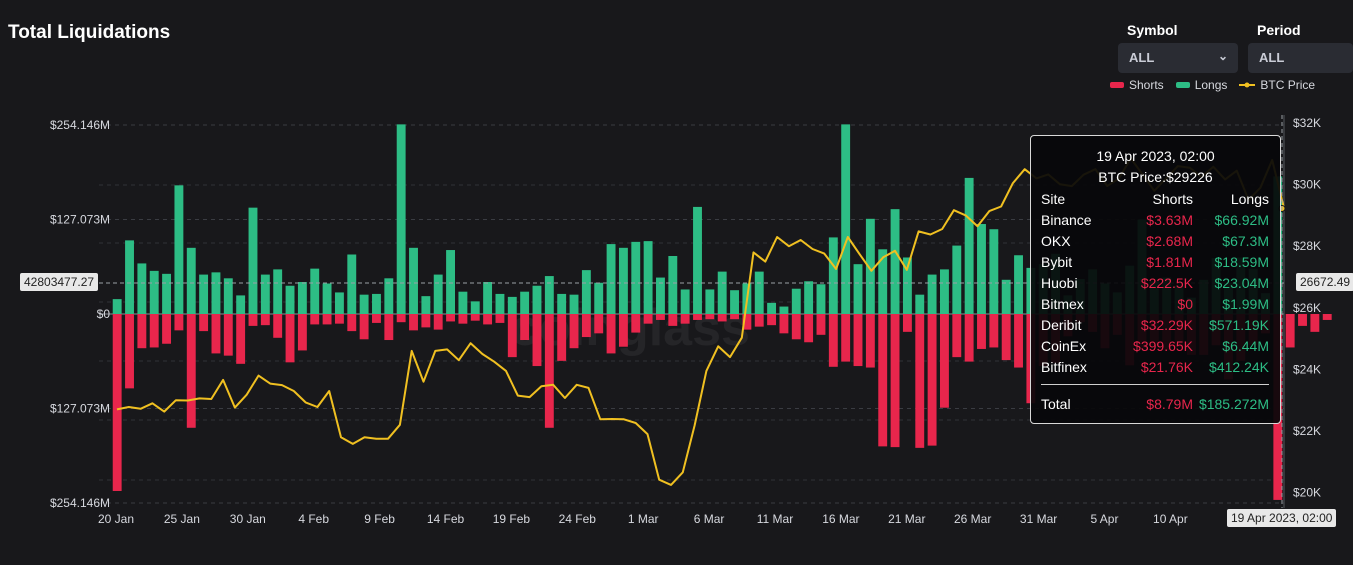 This screenshot has height=565, width=1353. Describe the element at coordinates (1066, 220) in the screenshot. I see `tooltip-site: Binance` at that location.